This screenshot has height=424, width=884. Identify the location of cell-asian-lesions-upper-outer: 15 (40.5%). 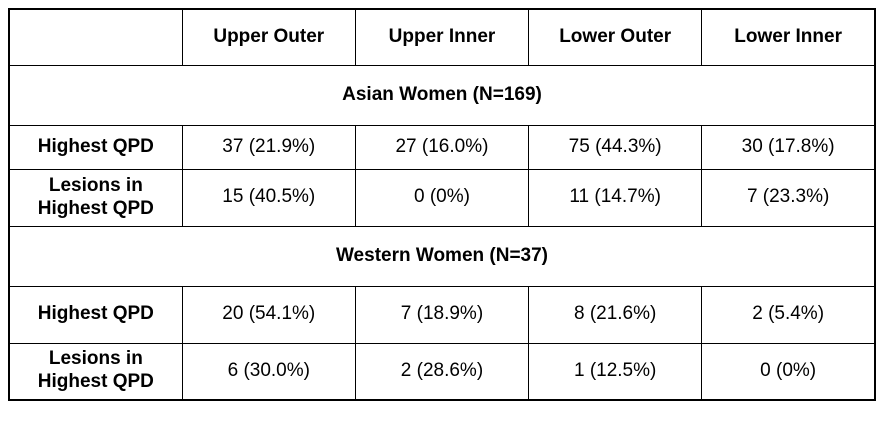
(268, 197).